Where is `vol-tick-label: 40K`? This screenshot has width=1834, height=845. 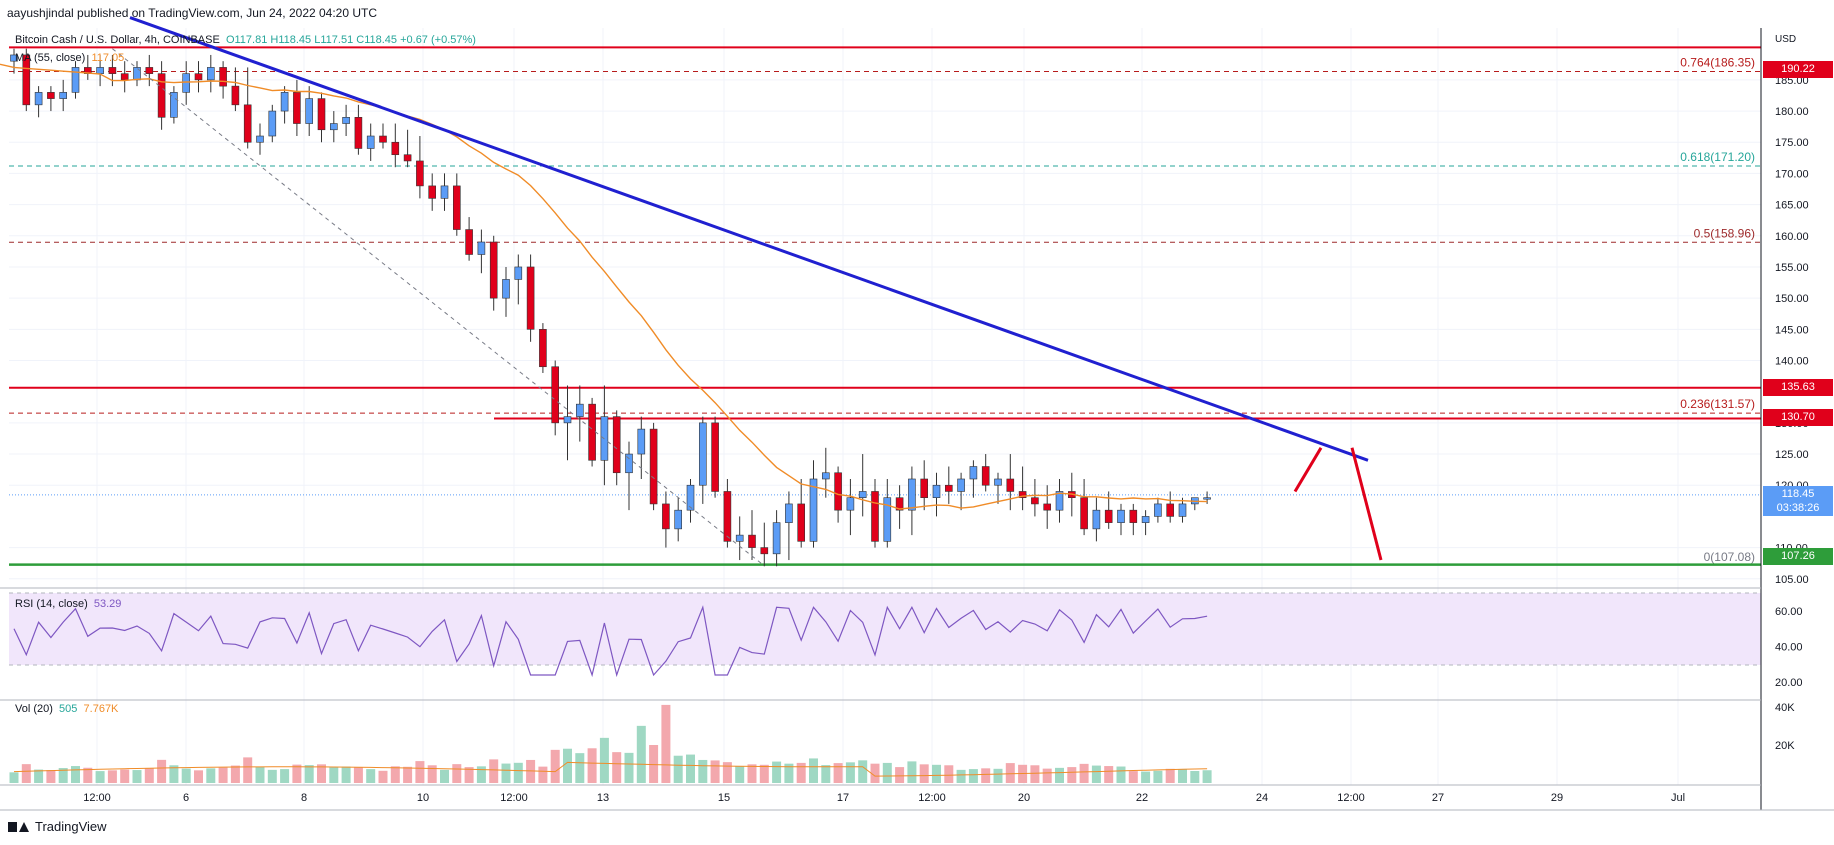 vol-tick-label: 40K is located at coordinates (1785, 708).